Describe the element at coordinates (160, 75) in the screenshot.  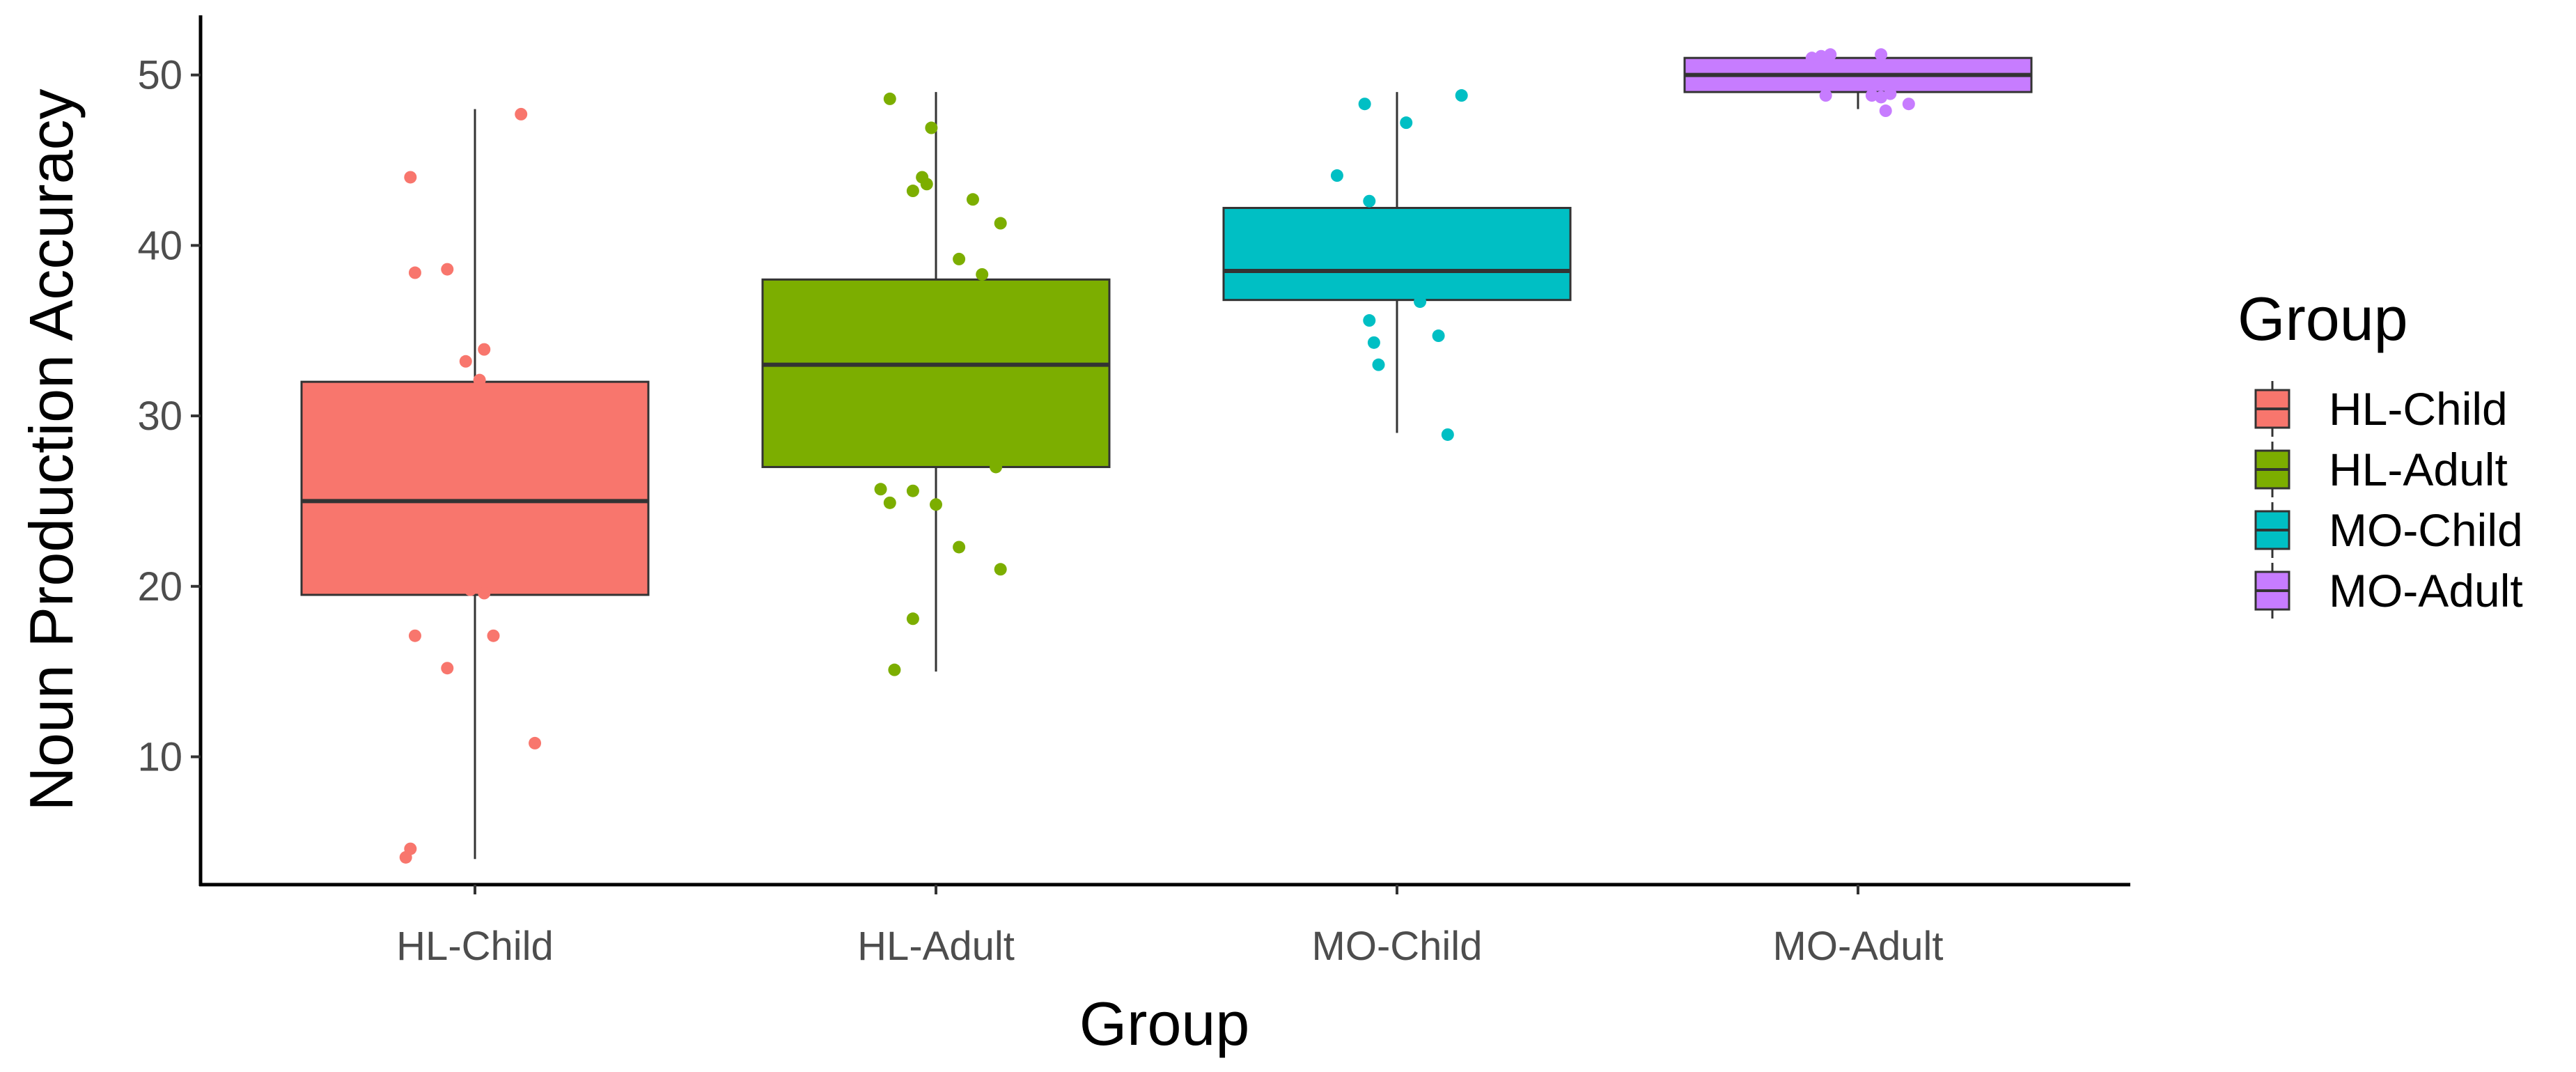
I see `y-tick-label: 50` at that location.